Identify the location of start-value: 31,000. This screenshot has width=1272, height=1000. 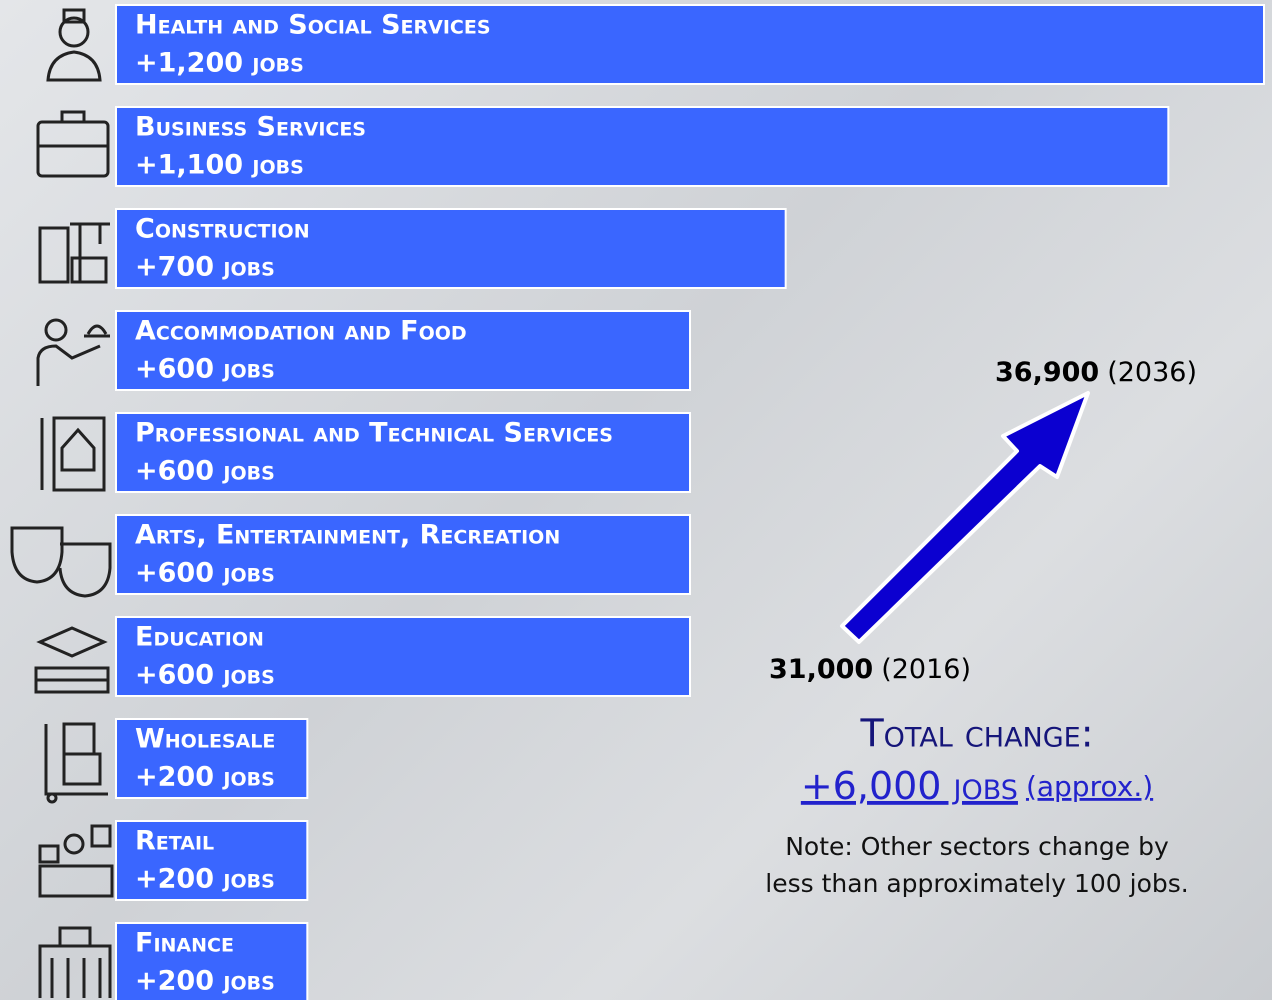
(821, 669).